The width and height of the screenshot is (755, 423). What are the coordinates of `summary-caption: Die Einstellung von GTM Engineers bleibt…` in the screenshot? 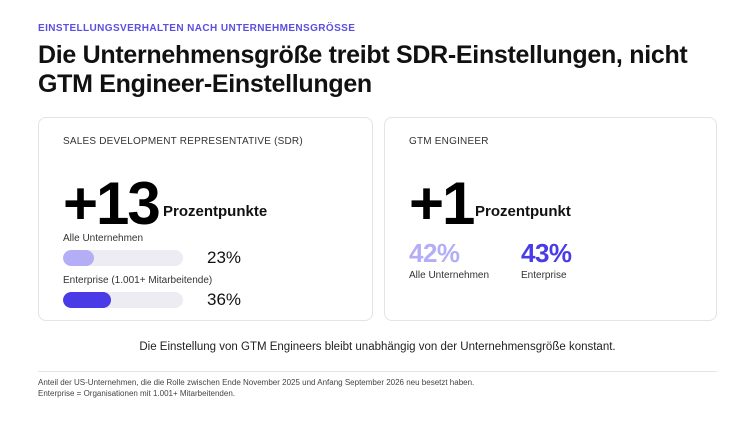 It's located at (377, 347).